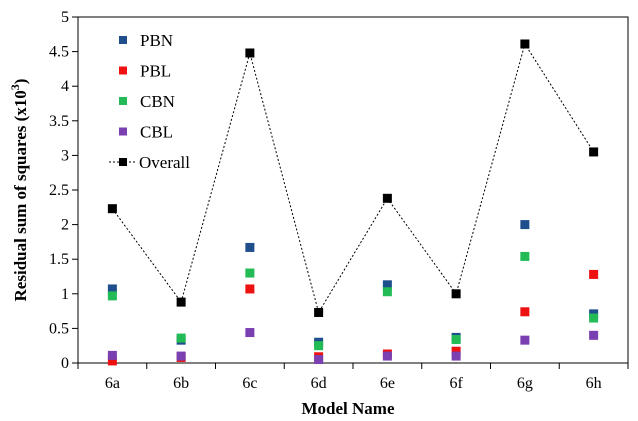 This screenshot has width=638, height=421. Describe the element at coordinates (319, 383) in the screenshot. I see `x-tick-label: 6d` at that location.